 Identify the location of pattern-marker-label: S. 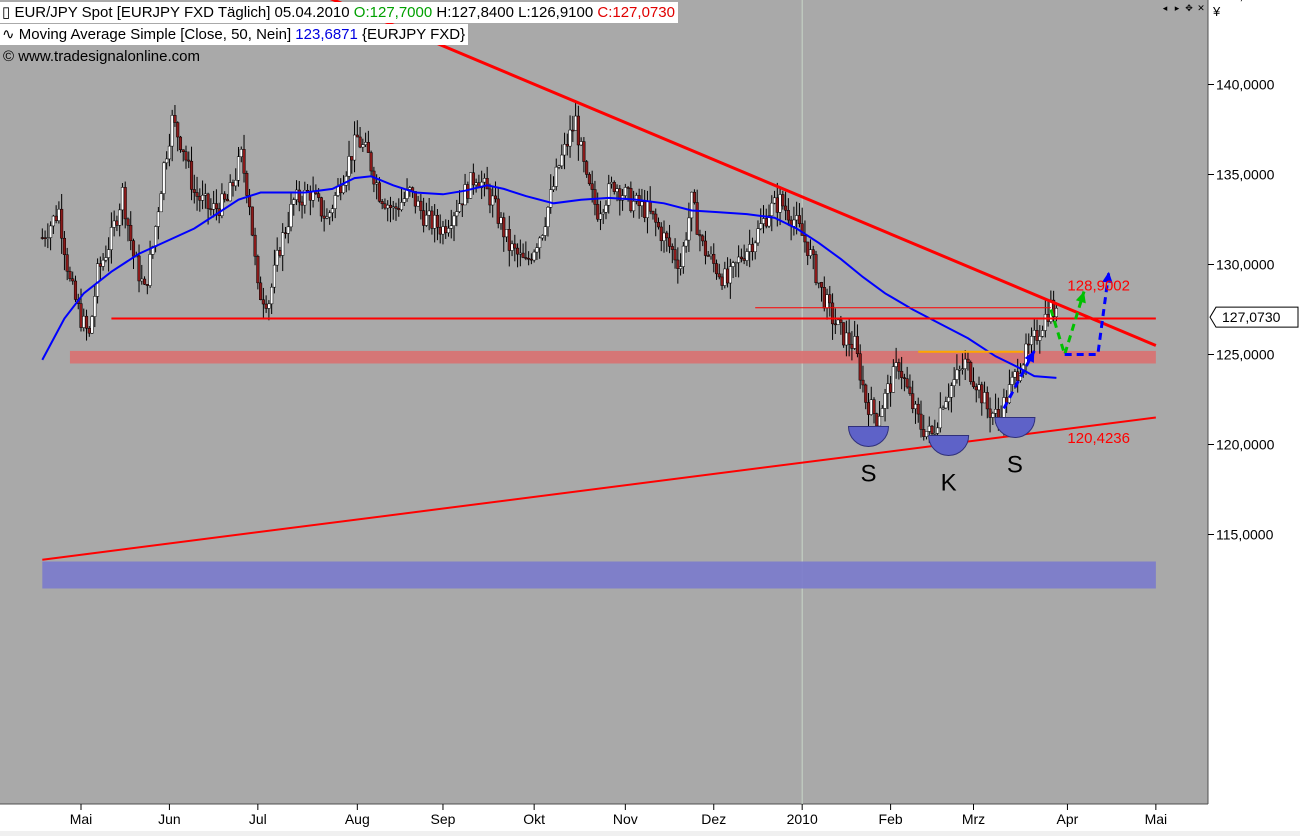
(1015, 465).